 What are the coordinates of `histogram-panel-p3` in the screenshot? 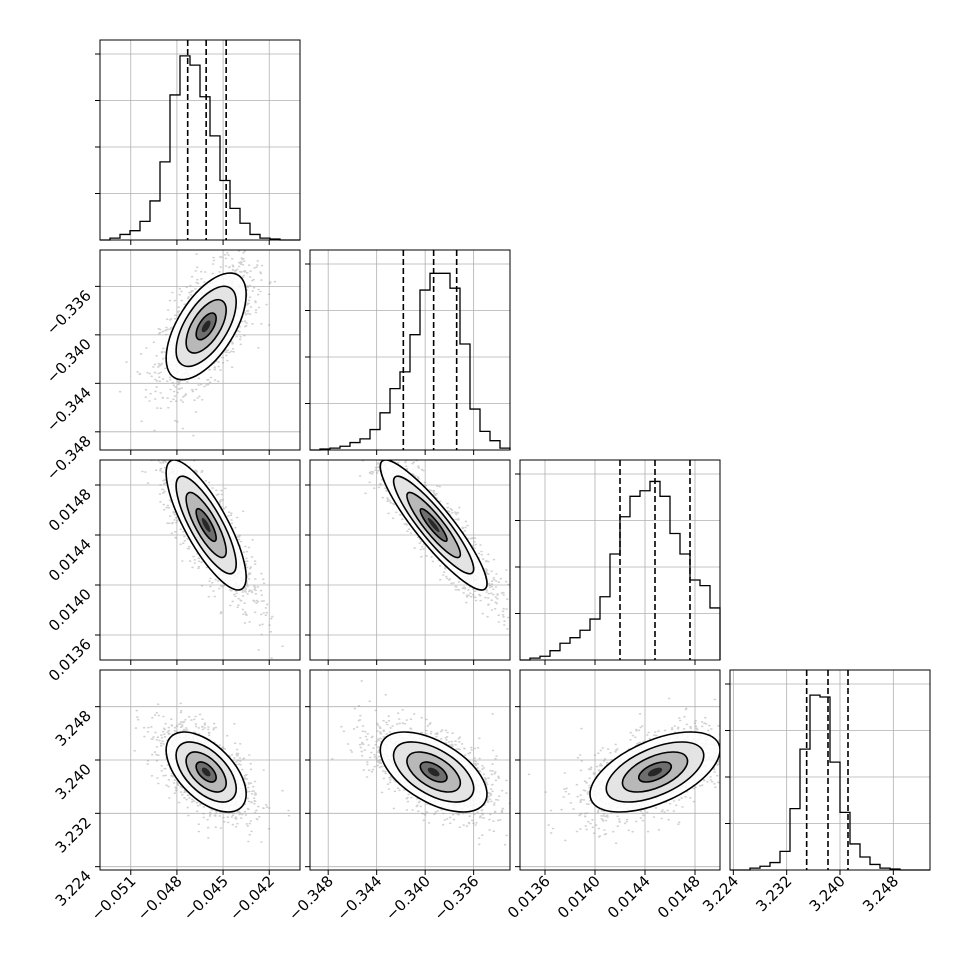 It's located at (828, 772).